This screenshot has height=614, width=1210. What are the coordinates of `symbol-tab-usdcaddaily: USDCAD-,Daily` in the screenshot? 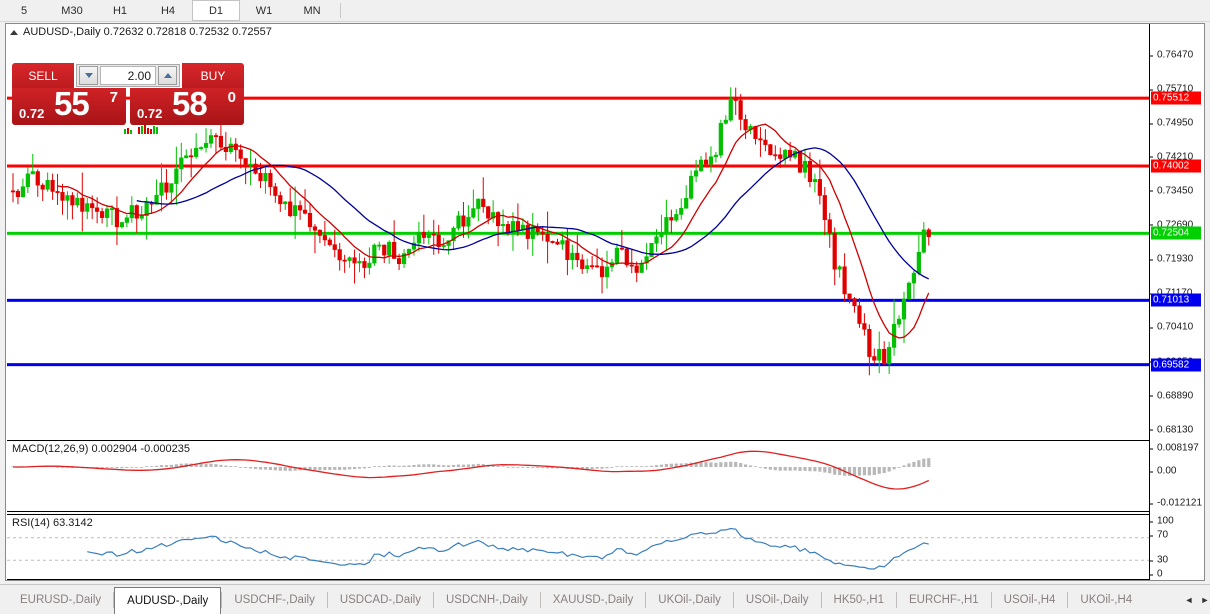 It's located at (380, 600).